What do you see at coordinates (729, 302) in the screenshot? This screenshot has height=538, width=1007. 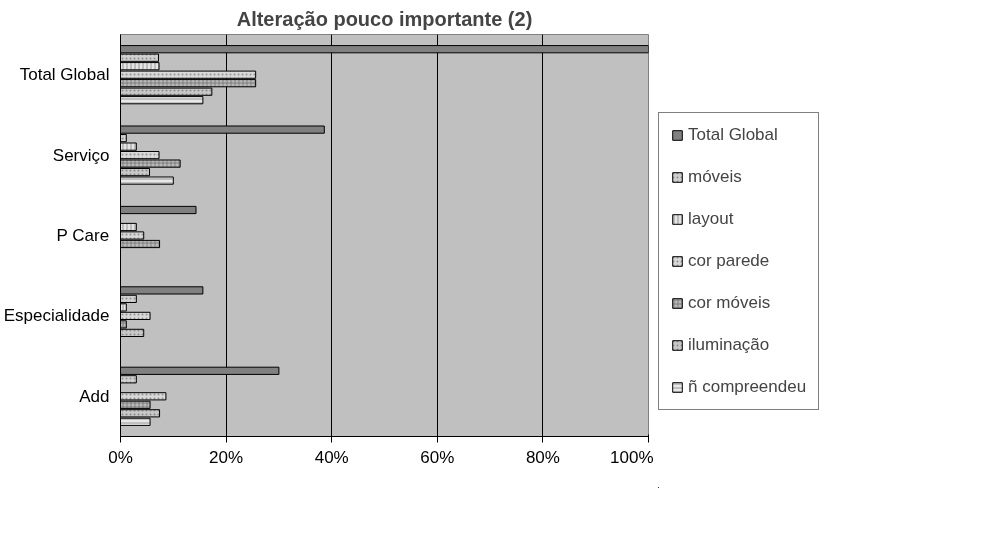 I see `legend-label: cor móveis` at bounding box center [729, 302].